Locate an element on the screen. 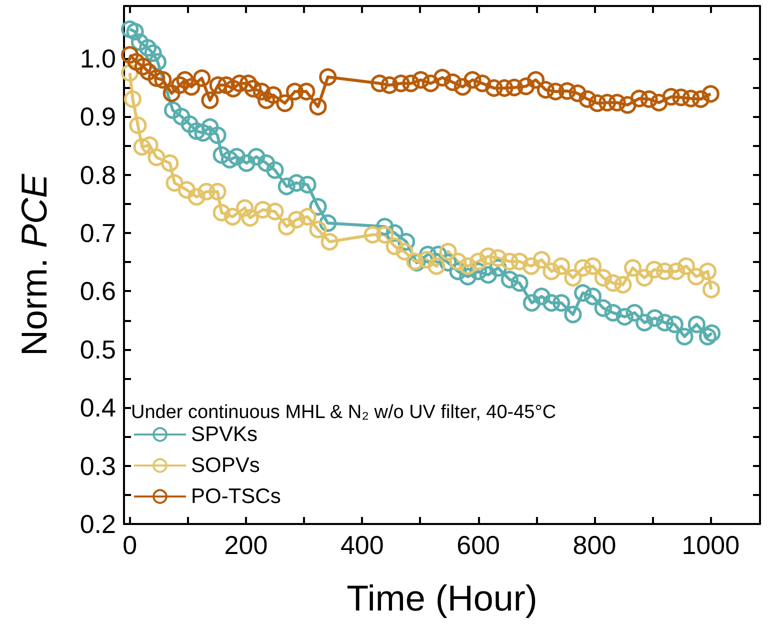 The image size is (768, 636). legend-label: PO-TSCs is located at coordinates (236, 496).